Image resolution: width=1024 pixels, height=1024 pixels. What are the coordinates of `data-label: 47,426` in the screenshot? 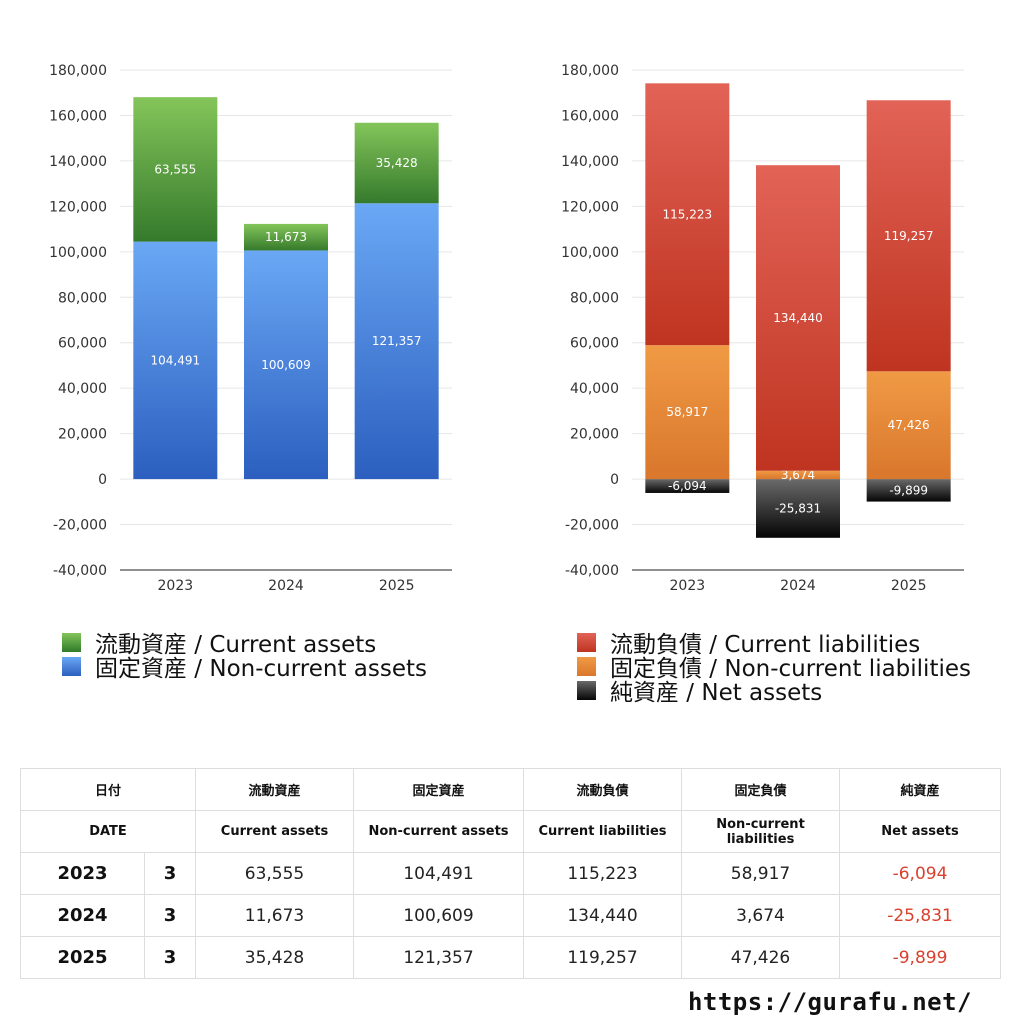 It's located at (909, 425).